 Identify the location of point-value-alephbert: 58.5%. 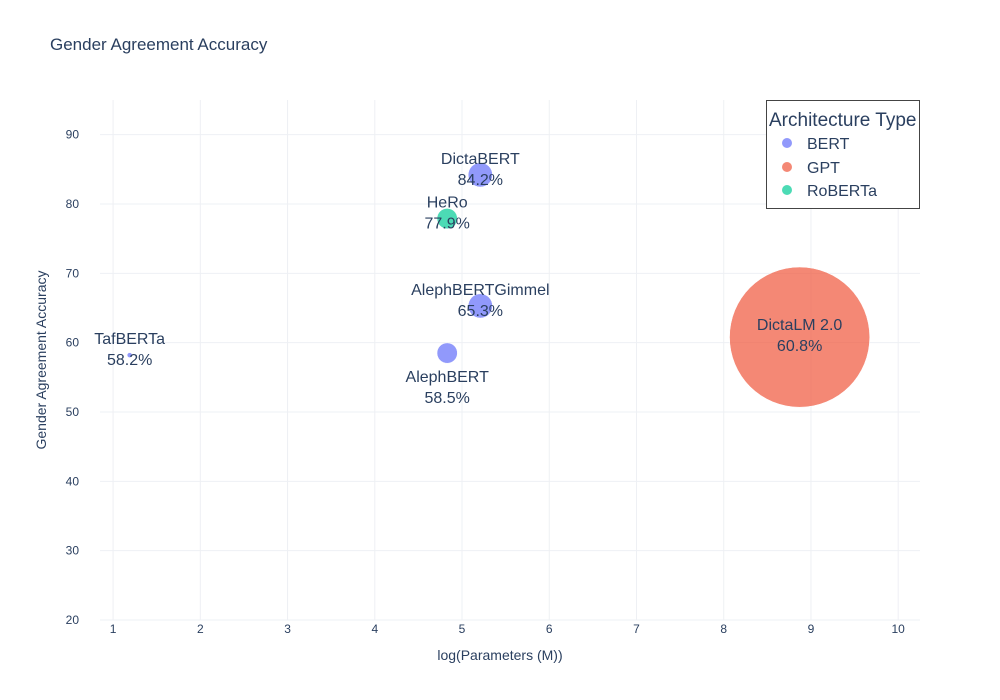
(447, 398).